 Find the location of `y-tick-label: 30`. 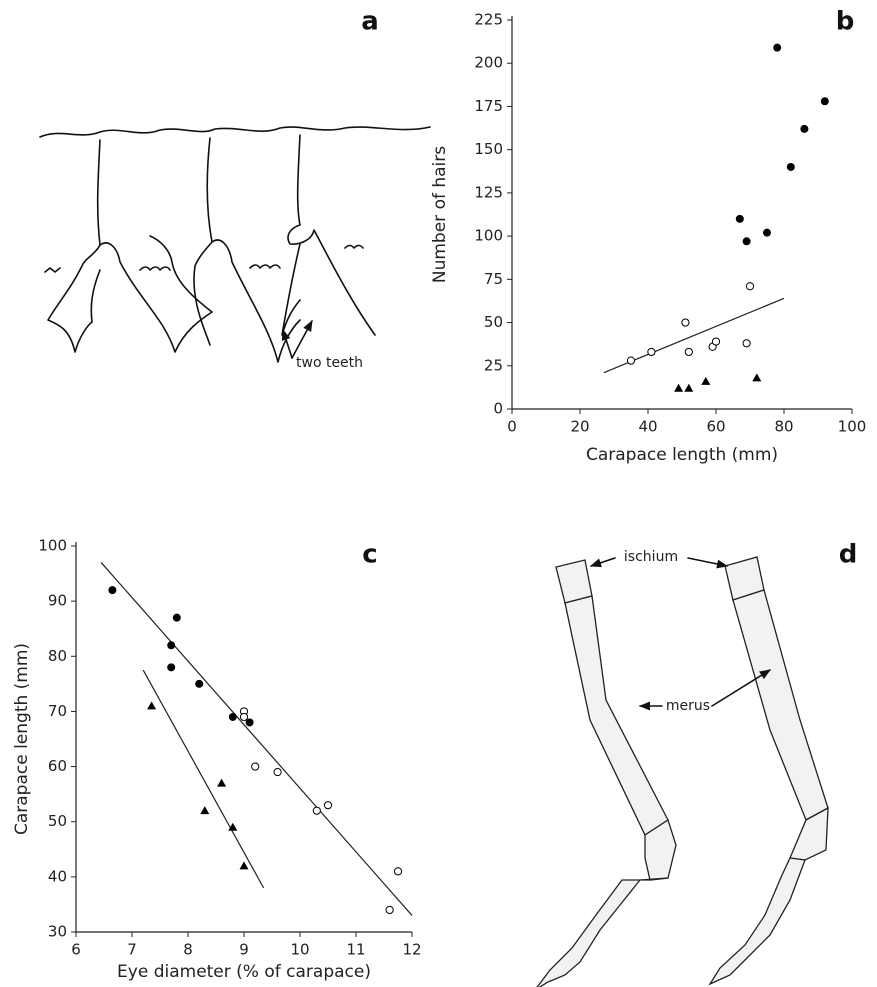

y-tick-label: 30 is located at coordinates (57, 932).